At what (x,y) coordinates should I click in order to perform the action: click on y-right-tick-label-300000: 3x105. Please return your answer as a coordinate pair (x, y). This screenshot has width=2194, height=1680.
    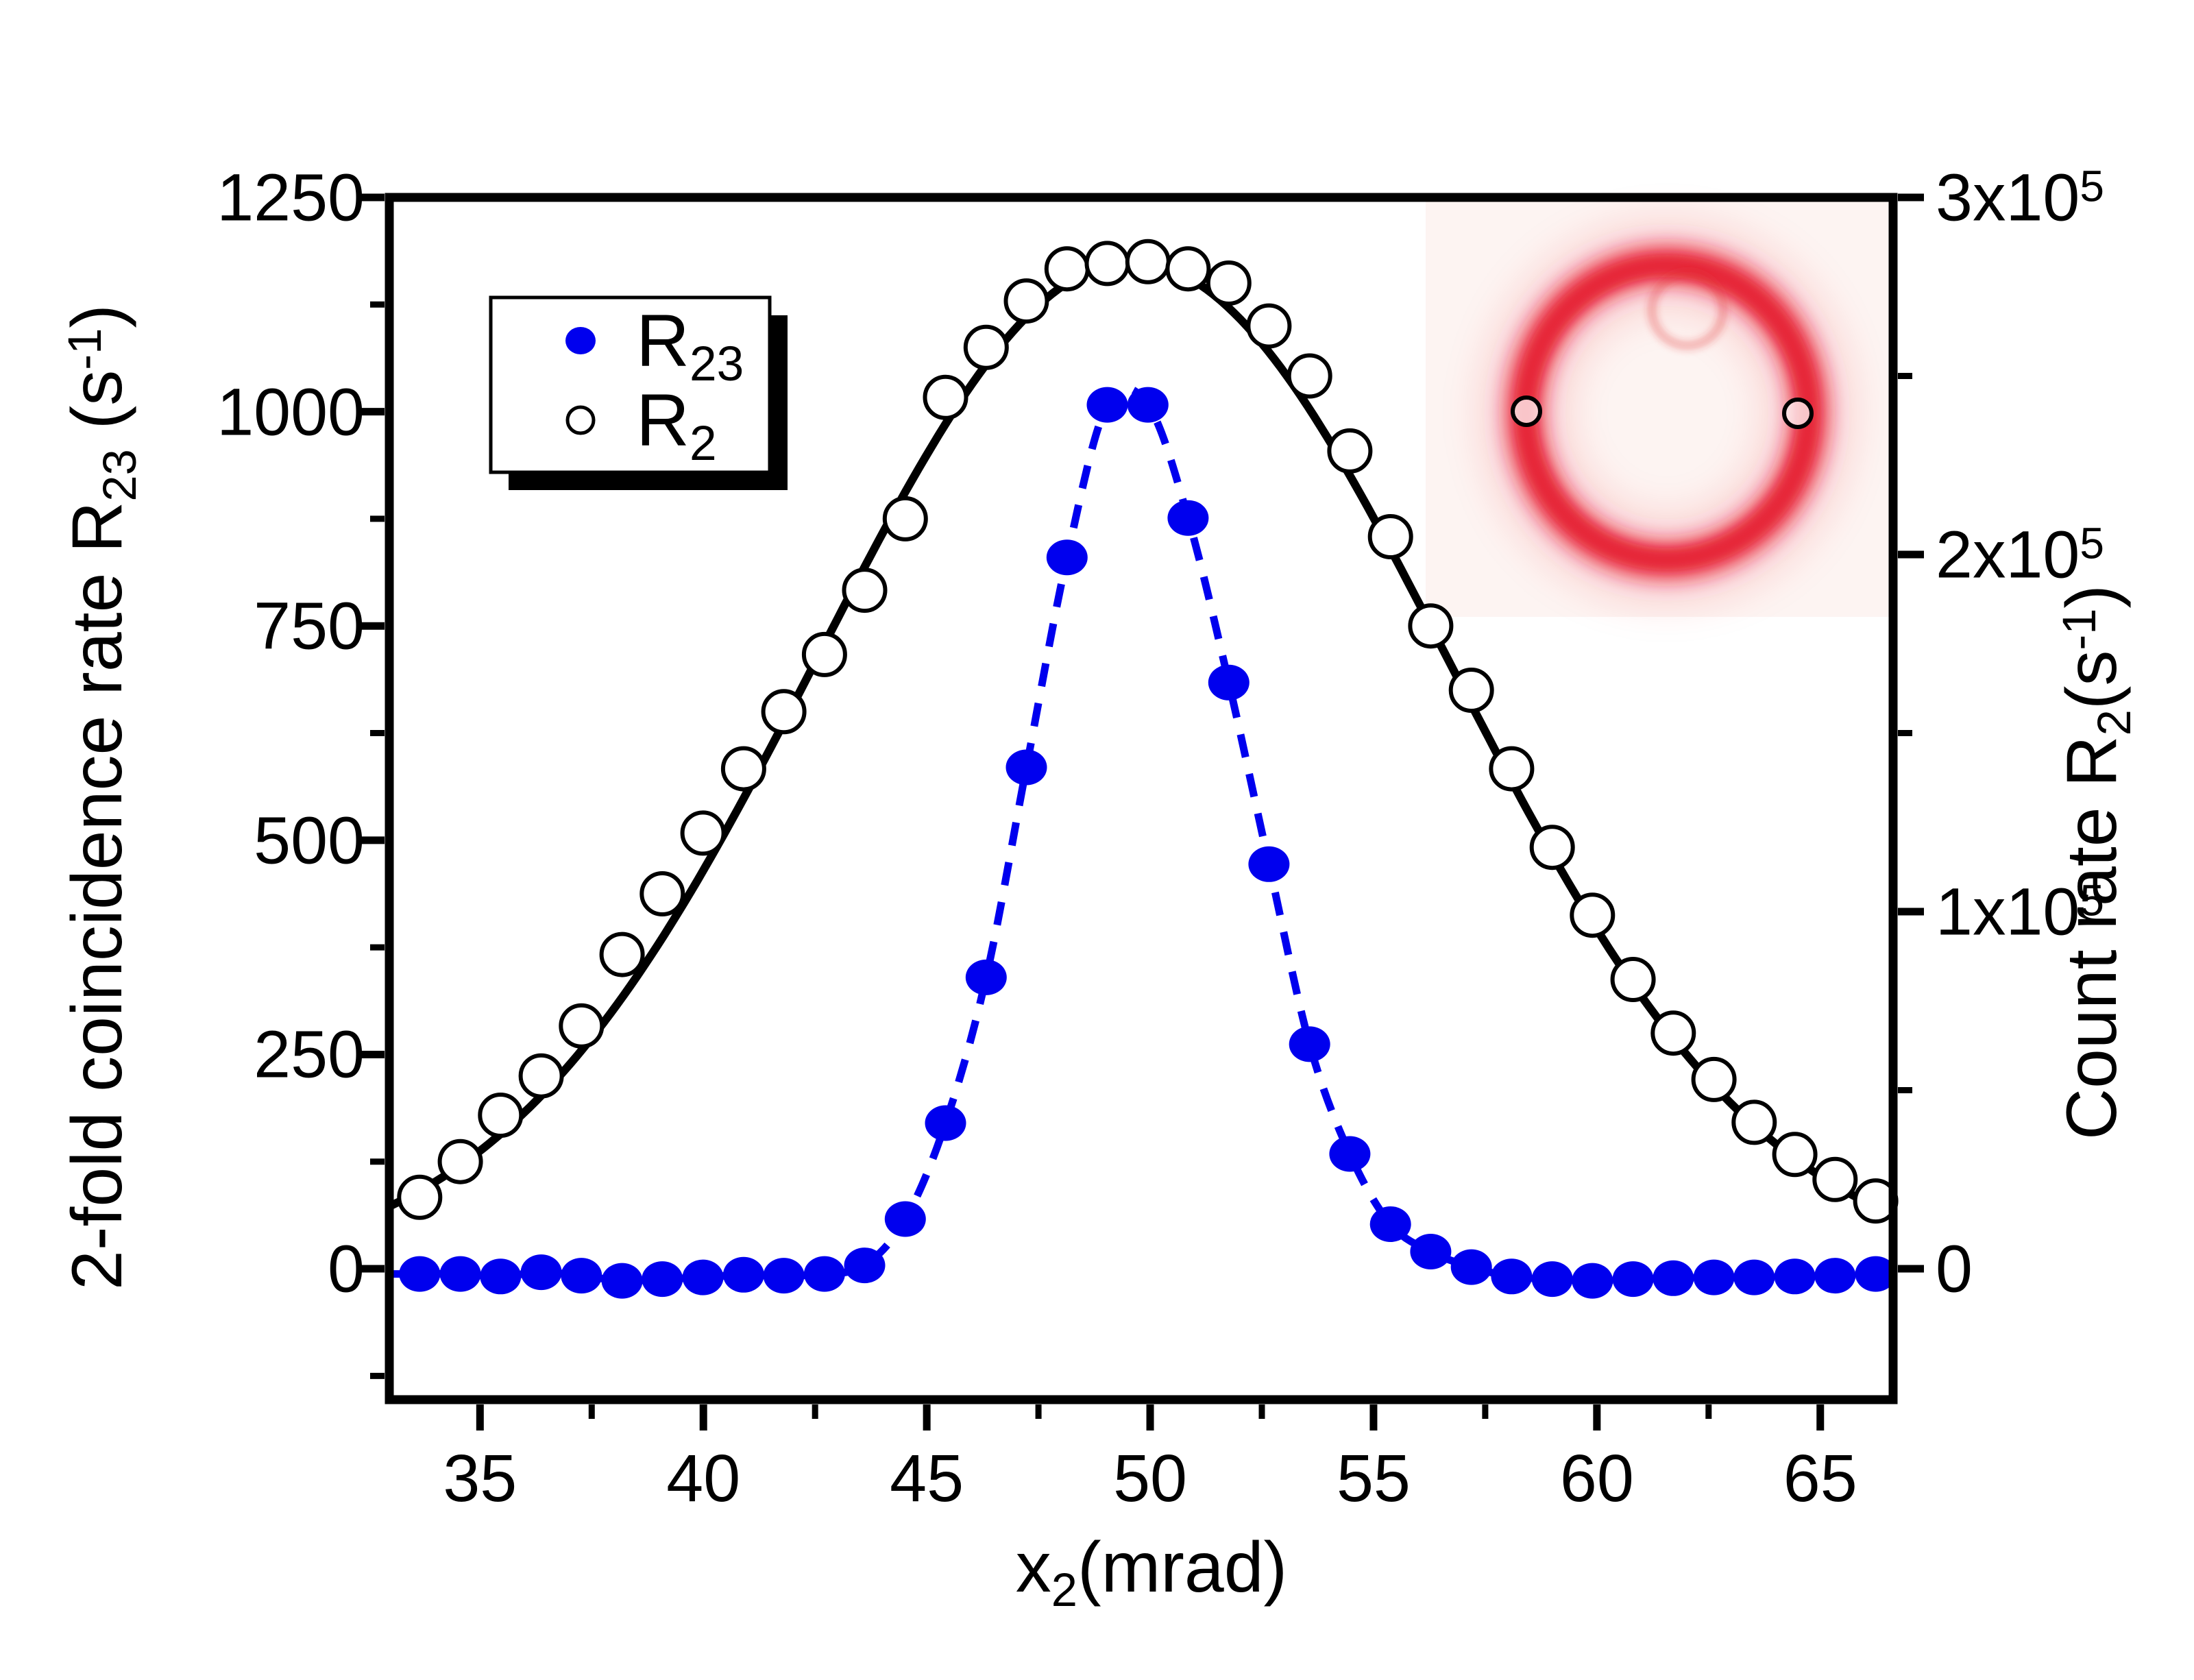
    Looking at the image, I should click on (2020, 197).